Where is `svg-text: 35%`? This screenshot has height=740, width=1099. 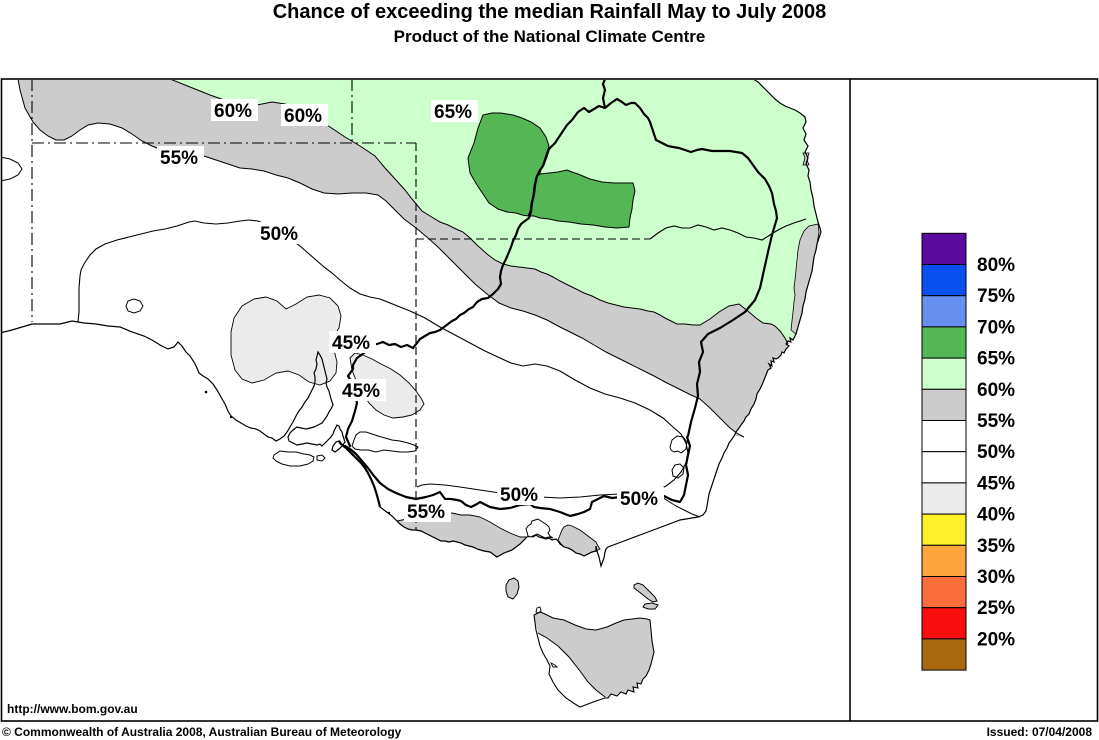 svg-text: 35% is located at coordinates (996, 546).